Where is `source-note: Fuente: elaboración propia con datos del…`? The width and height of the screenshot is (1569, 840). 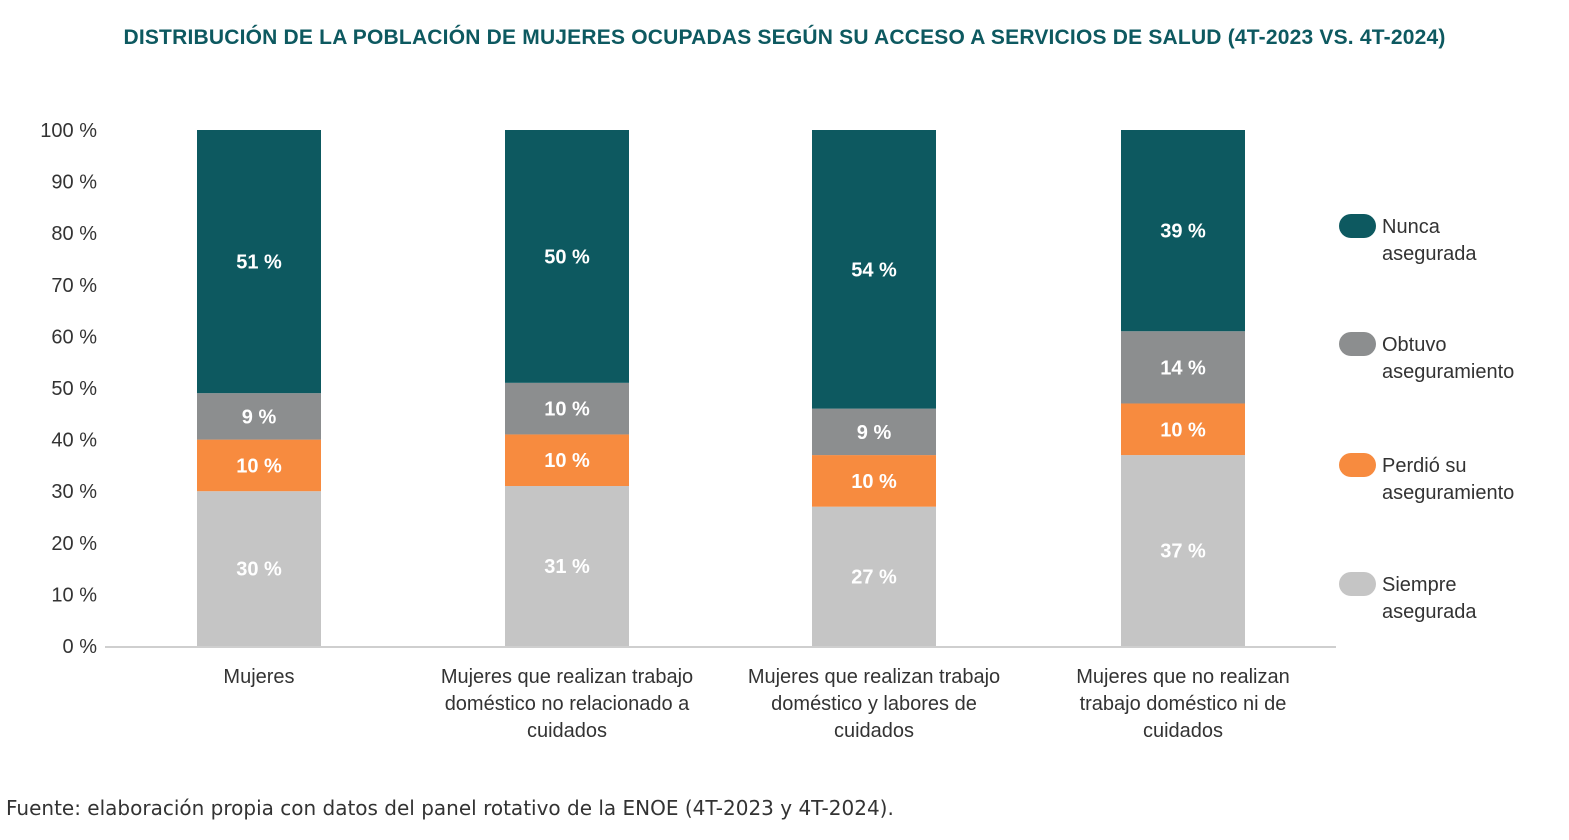
source-note: Fuente: elaboración propia con datos del… is located at coordinates (450, 808).